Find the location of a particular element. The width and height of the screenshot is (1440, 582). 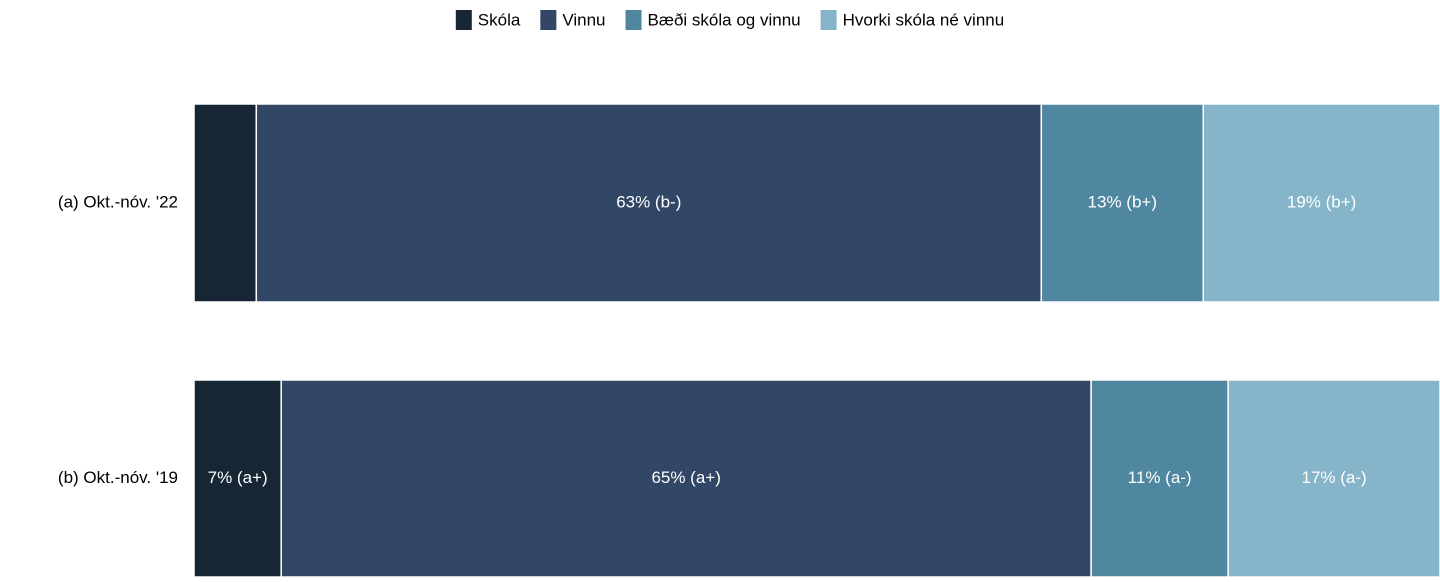

data-label: 17% (a-) is located at coordinates (1333, 477).